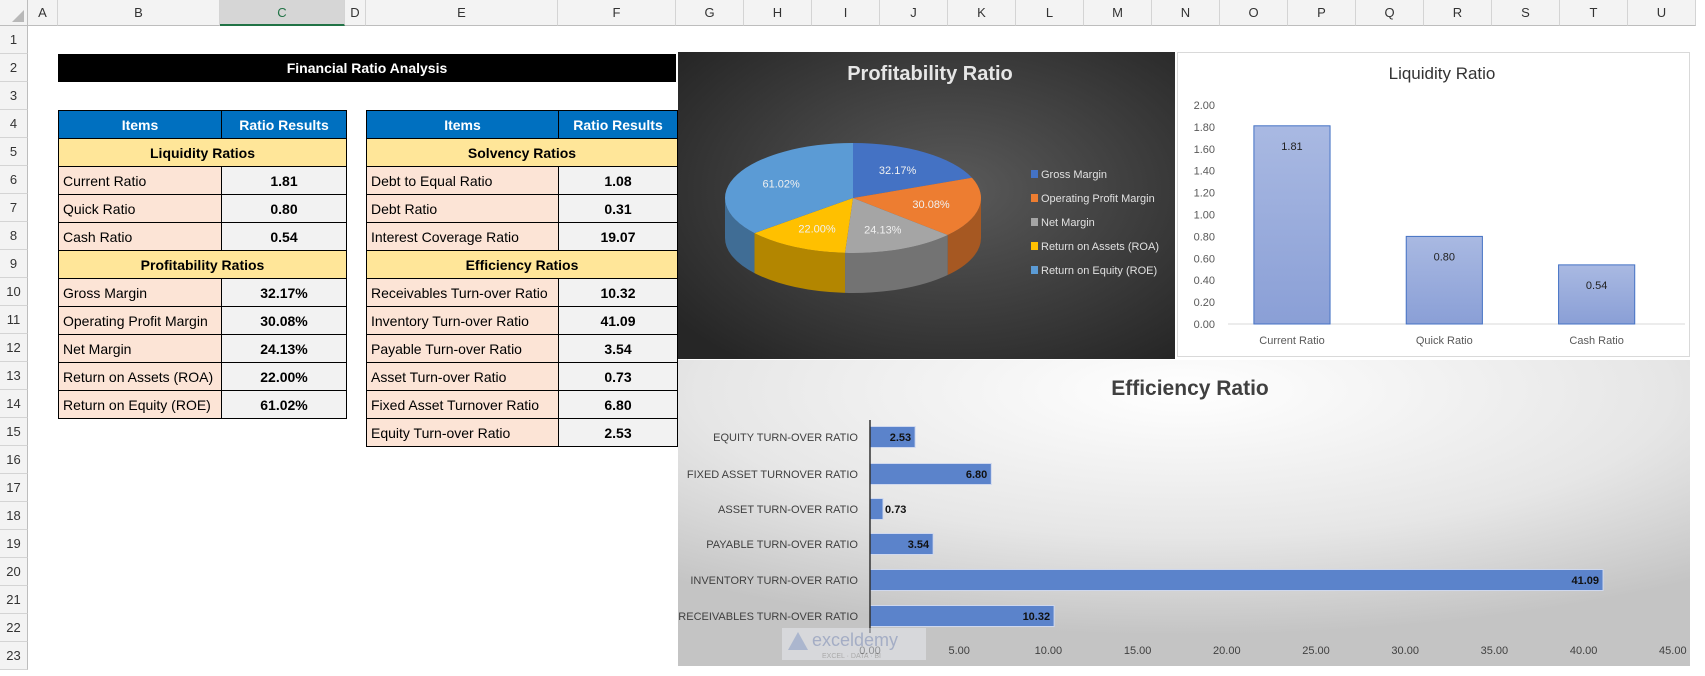 The height and width of the screenshot is (676, 1705). Describe the element at coordinates (462, 348) in the screenshot. I see `ratio-label-cell: Payable Turn-over Ratio` at that location.